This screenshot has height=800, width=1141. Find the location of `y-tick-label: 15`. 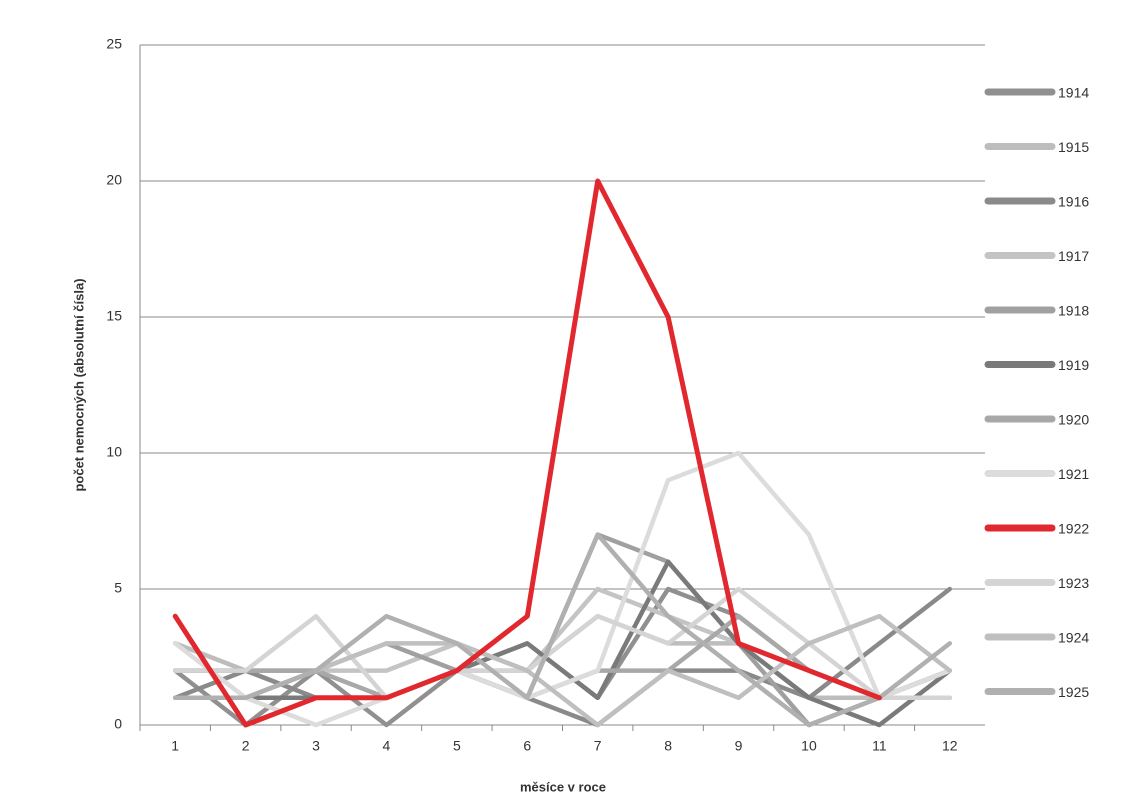

y-tick-label: 15 is located at coordinates (114, 316).